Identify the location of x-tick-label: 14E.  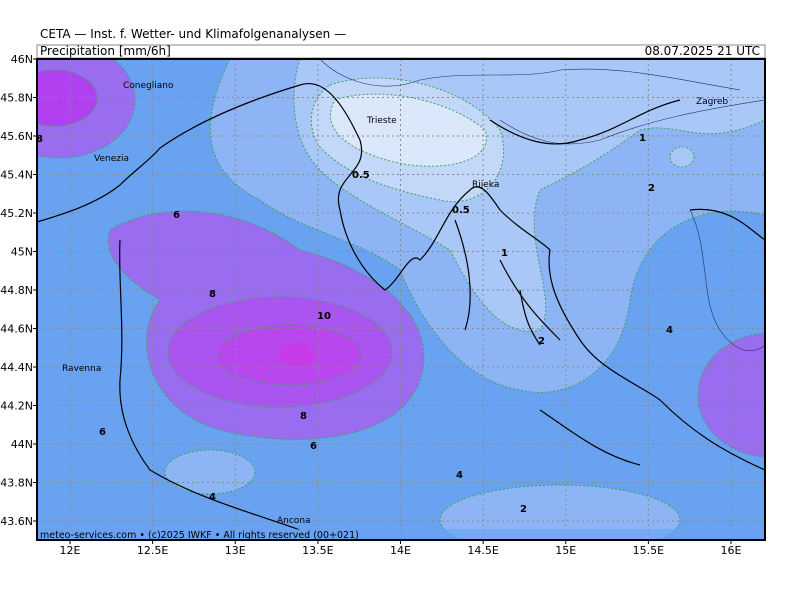
(400, 550).